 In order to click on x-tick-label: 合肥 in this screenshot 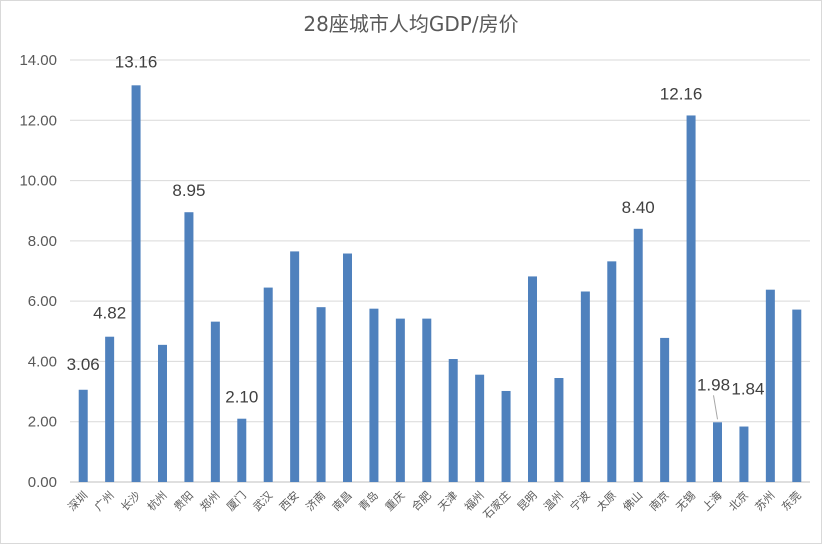, I will do `click(420, 500)`.